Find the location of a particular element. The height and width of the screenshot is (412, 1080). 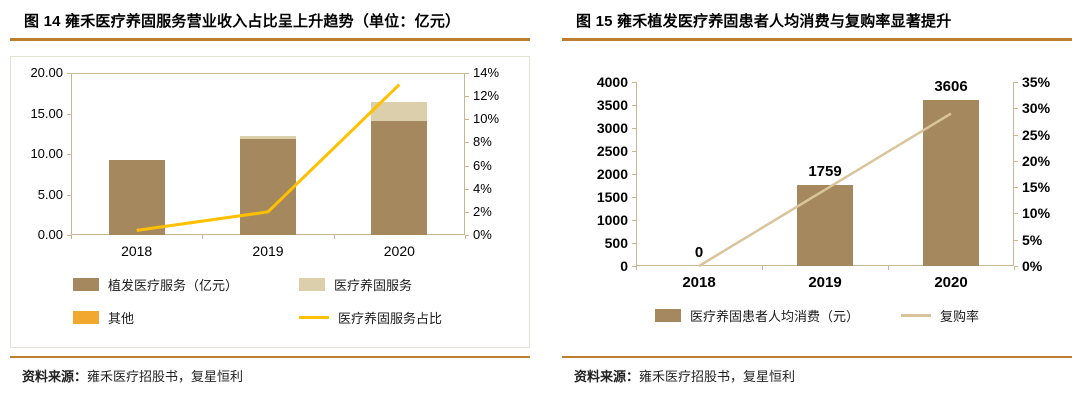

legend-label: 医疗养固服务 is located at coordinates (373, 285).